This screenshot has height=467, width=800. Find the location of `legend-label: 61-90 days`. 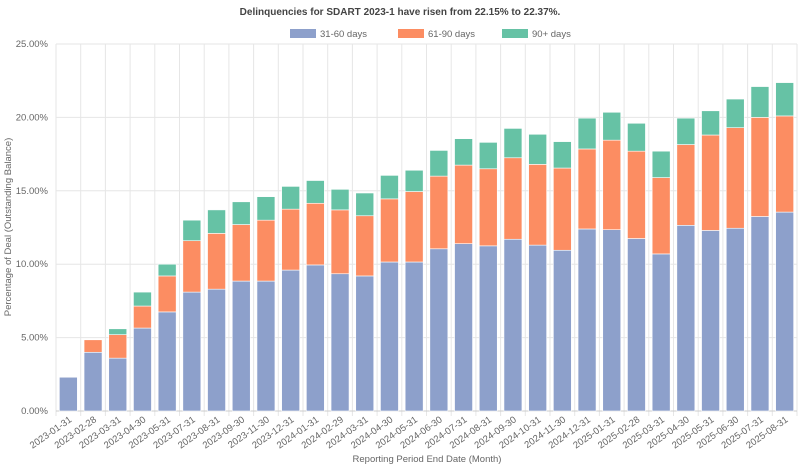

legend-label: 61-90 days is located at coordinates (451, 34).